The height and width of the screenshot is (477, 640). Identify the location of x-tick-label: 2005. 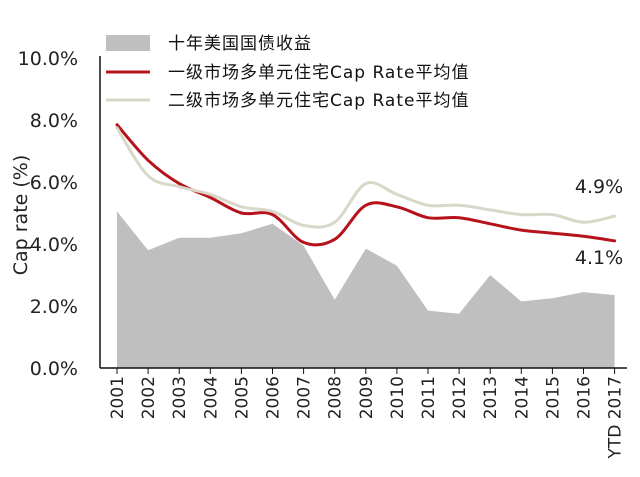
(242, 397).